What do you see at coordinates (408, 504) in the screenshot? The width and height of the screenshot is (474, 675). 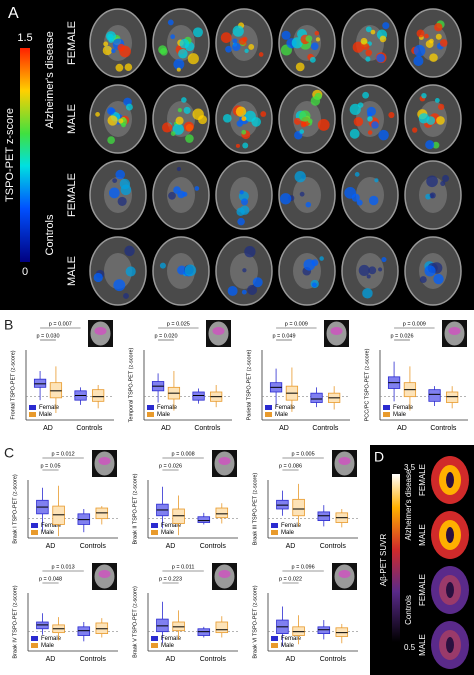 I see `group-label: Alzheimer's disease` at bounding box center [408, 504].